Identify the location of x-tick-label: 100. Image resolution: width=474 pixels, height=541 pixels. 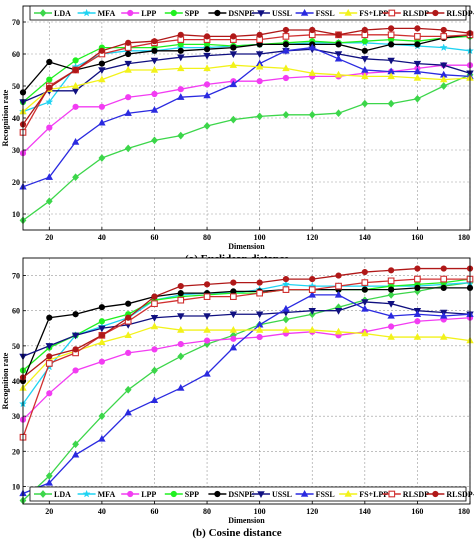
(260, 237).